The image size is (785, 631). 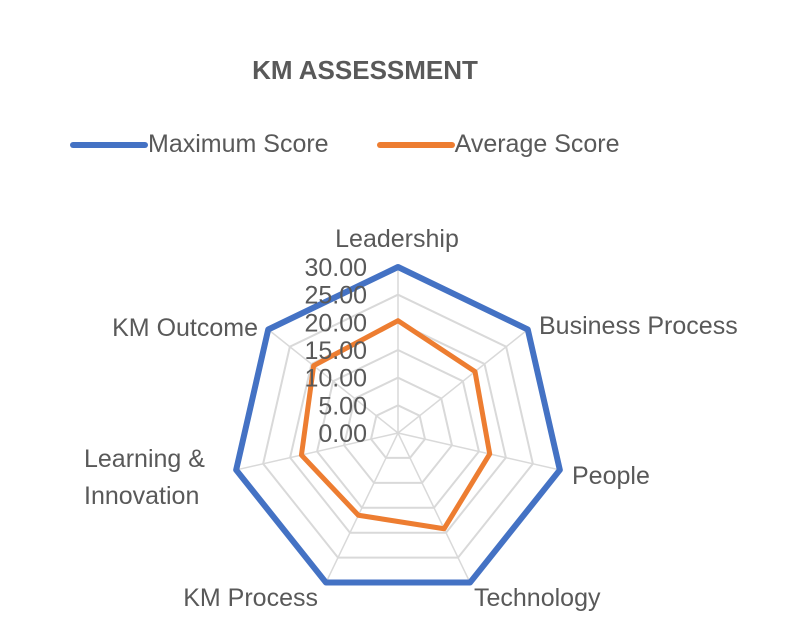 What do you see at coordinates (397, 239) in the screenshot?
I see `category-label-0: Leadership` at bounding box center [397, 239].